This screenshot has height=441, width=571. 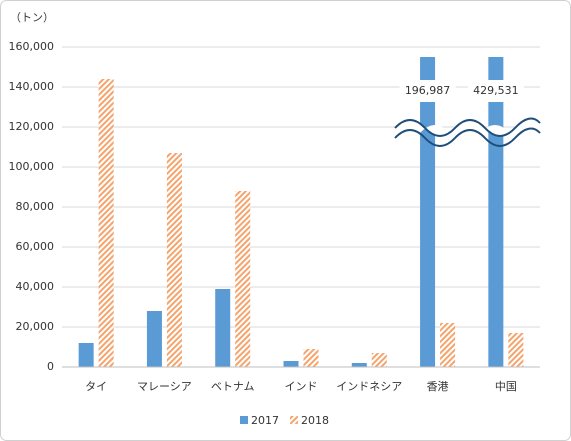 I want to click on value-label: 196,987, so click(x=428, y=90).